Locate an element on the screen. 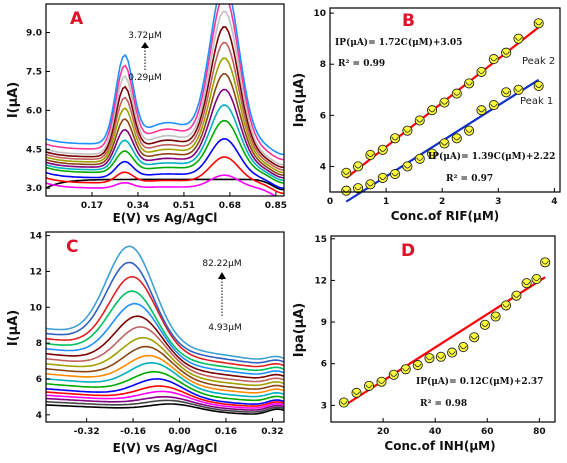 Image resolution: width=567 pixels, height=463 pixels. x-tick-label: 2 is located at coordinates (442, 202).